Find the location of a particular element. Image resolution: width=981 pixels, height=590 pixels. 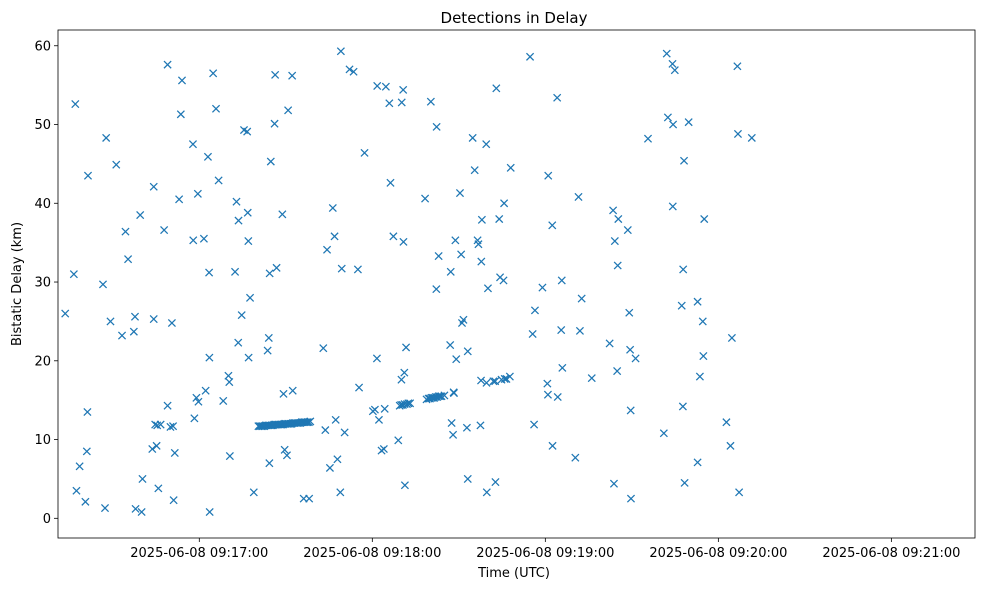

y-tick-label: 0 is located at coordinates (47, 519).